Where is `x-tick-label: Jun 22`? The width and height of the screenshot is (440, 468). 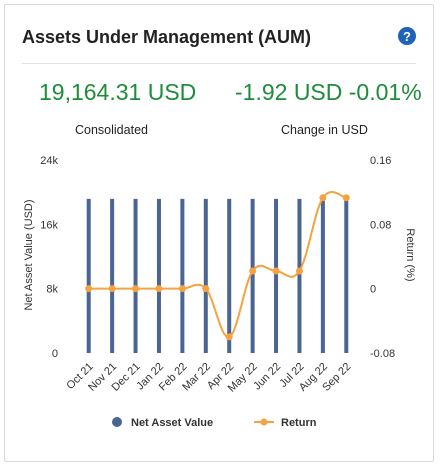
x-tick-label: Jun 22 is located at coordinates (267, 377).